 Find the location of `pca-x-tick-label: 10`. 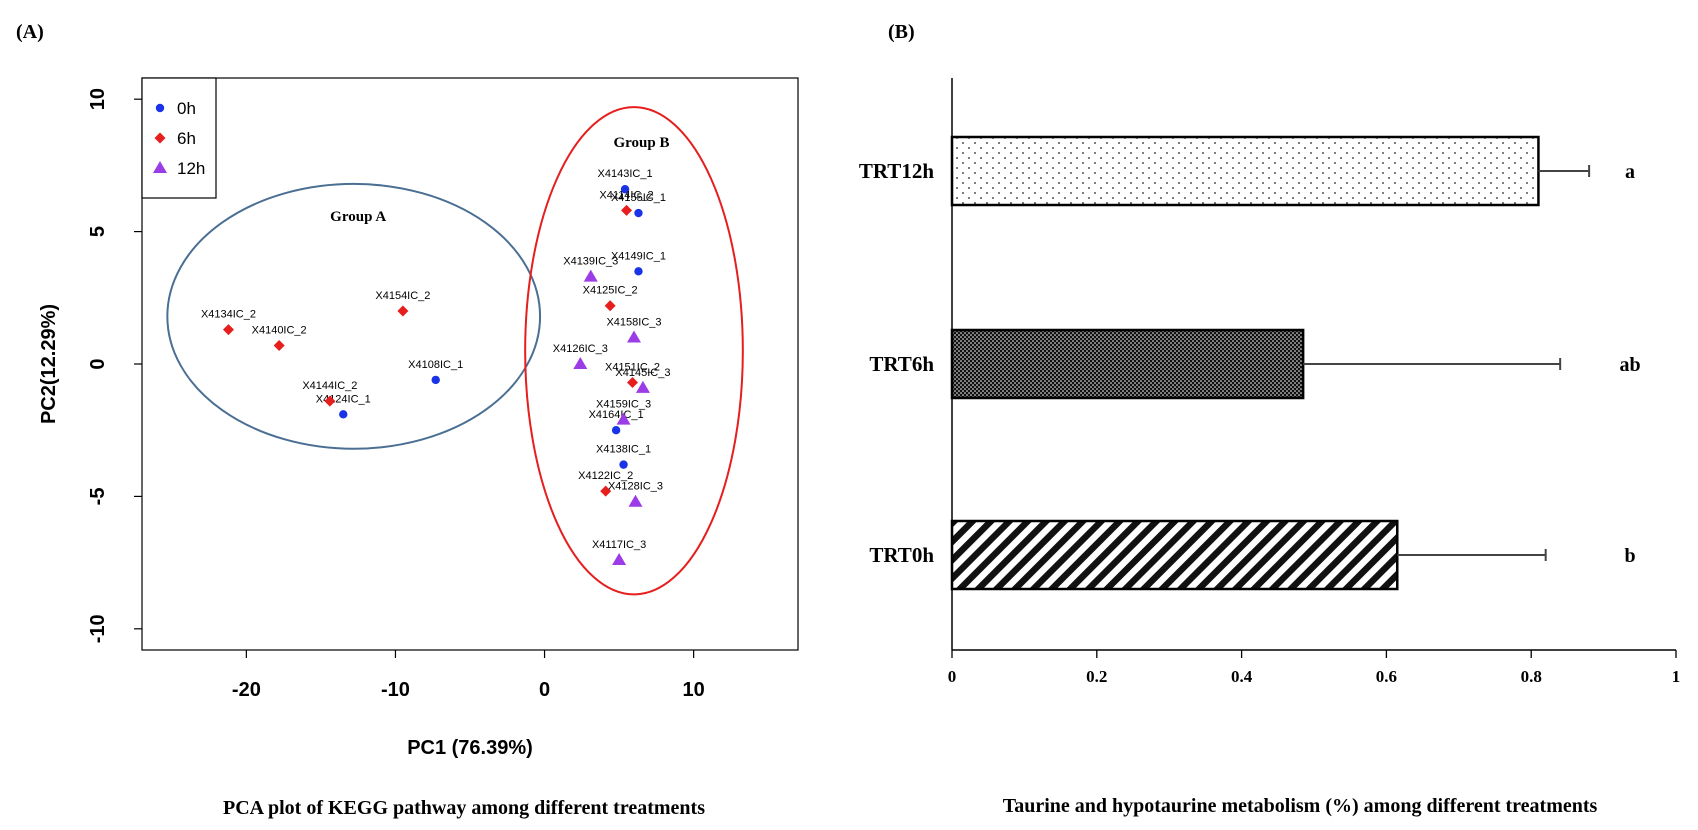

pca-x-tick-label: 10 is located at coordinates (694, 690).